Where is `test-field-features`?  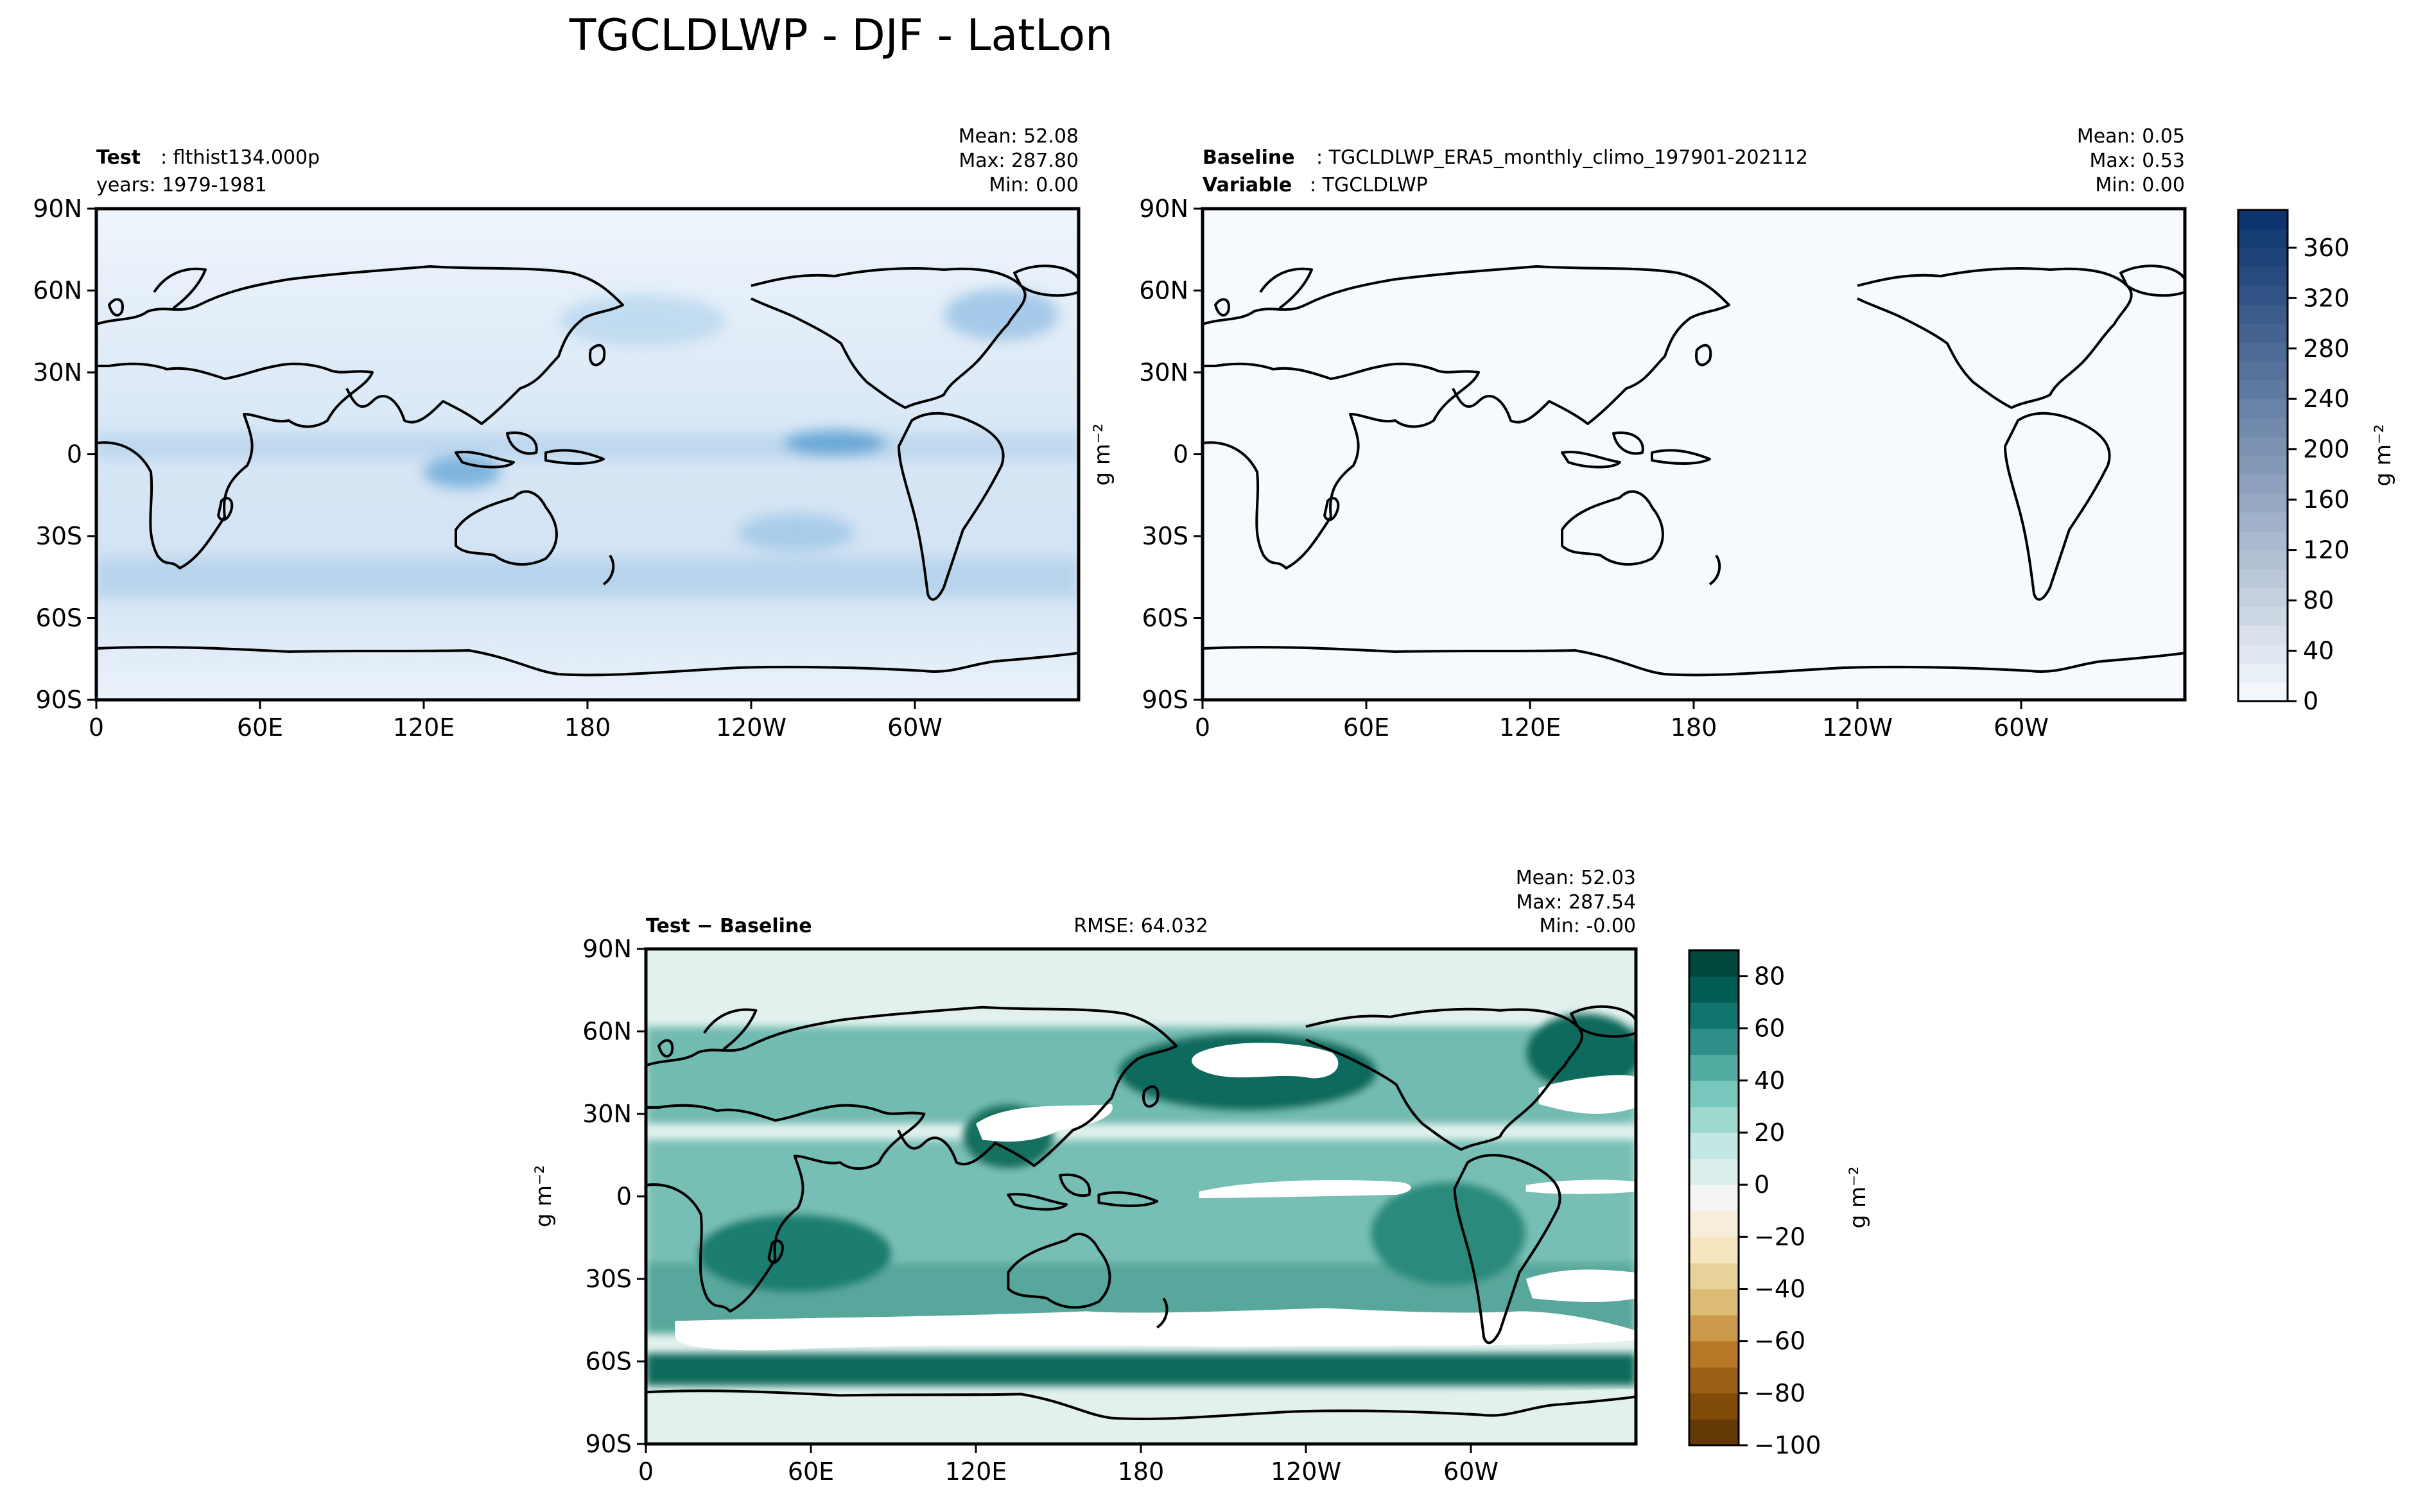 test-field-features is located at coordinates (587, 443).